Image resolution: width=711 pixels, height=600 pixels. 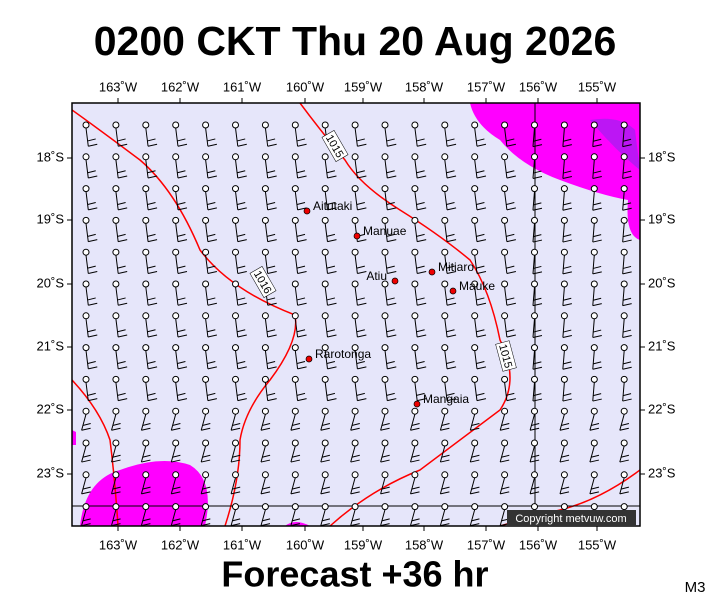 I want to click on lon-label: 157˚W, so click(x=486, y=86).